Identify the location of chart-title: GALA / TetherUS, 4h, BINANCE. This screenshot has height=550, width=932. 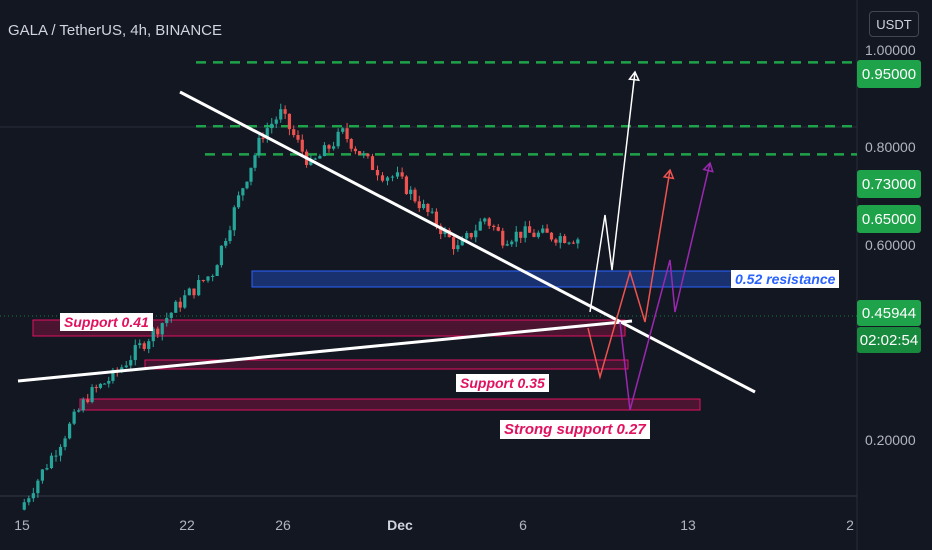
(115, 30).